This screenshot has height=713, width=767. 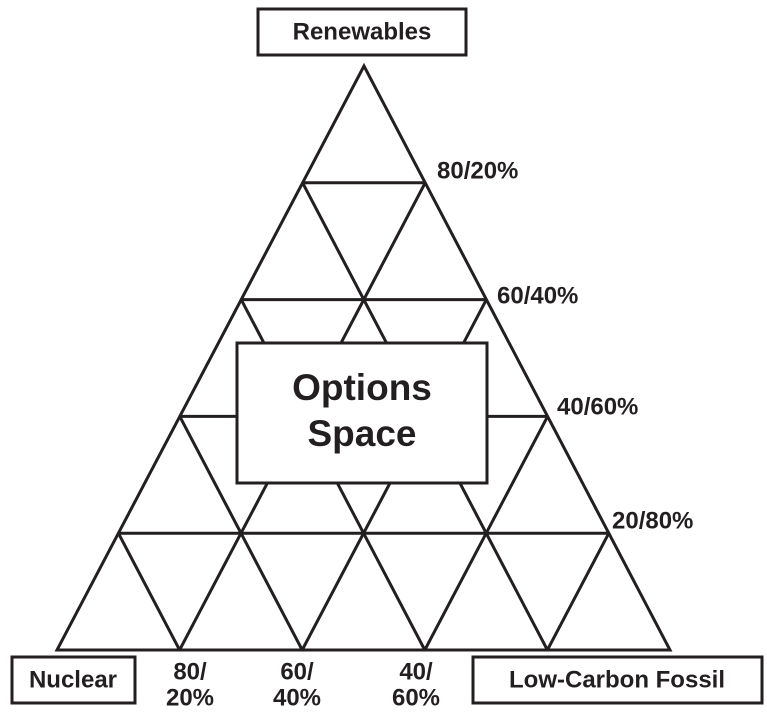 What do you see at coordinates (416, 697) in the screenshot?
I see `base-label: 60%` at bounding box center [416, 697].